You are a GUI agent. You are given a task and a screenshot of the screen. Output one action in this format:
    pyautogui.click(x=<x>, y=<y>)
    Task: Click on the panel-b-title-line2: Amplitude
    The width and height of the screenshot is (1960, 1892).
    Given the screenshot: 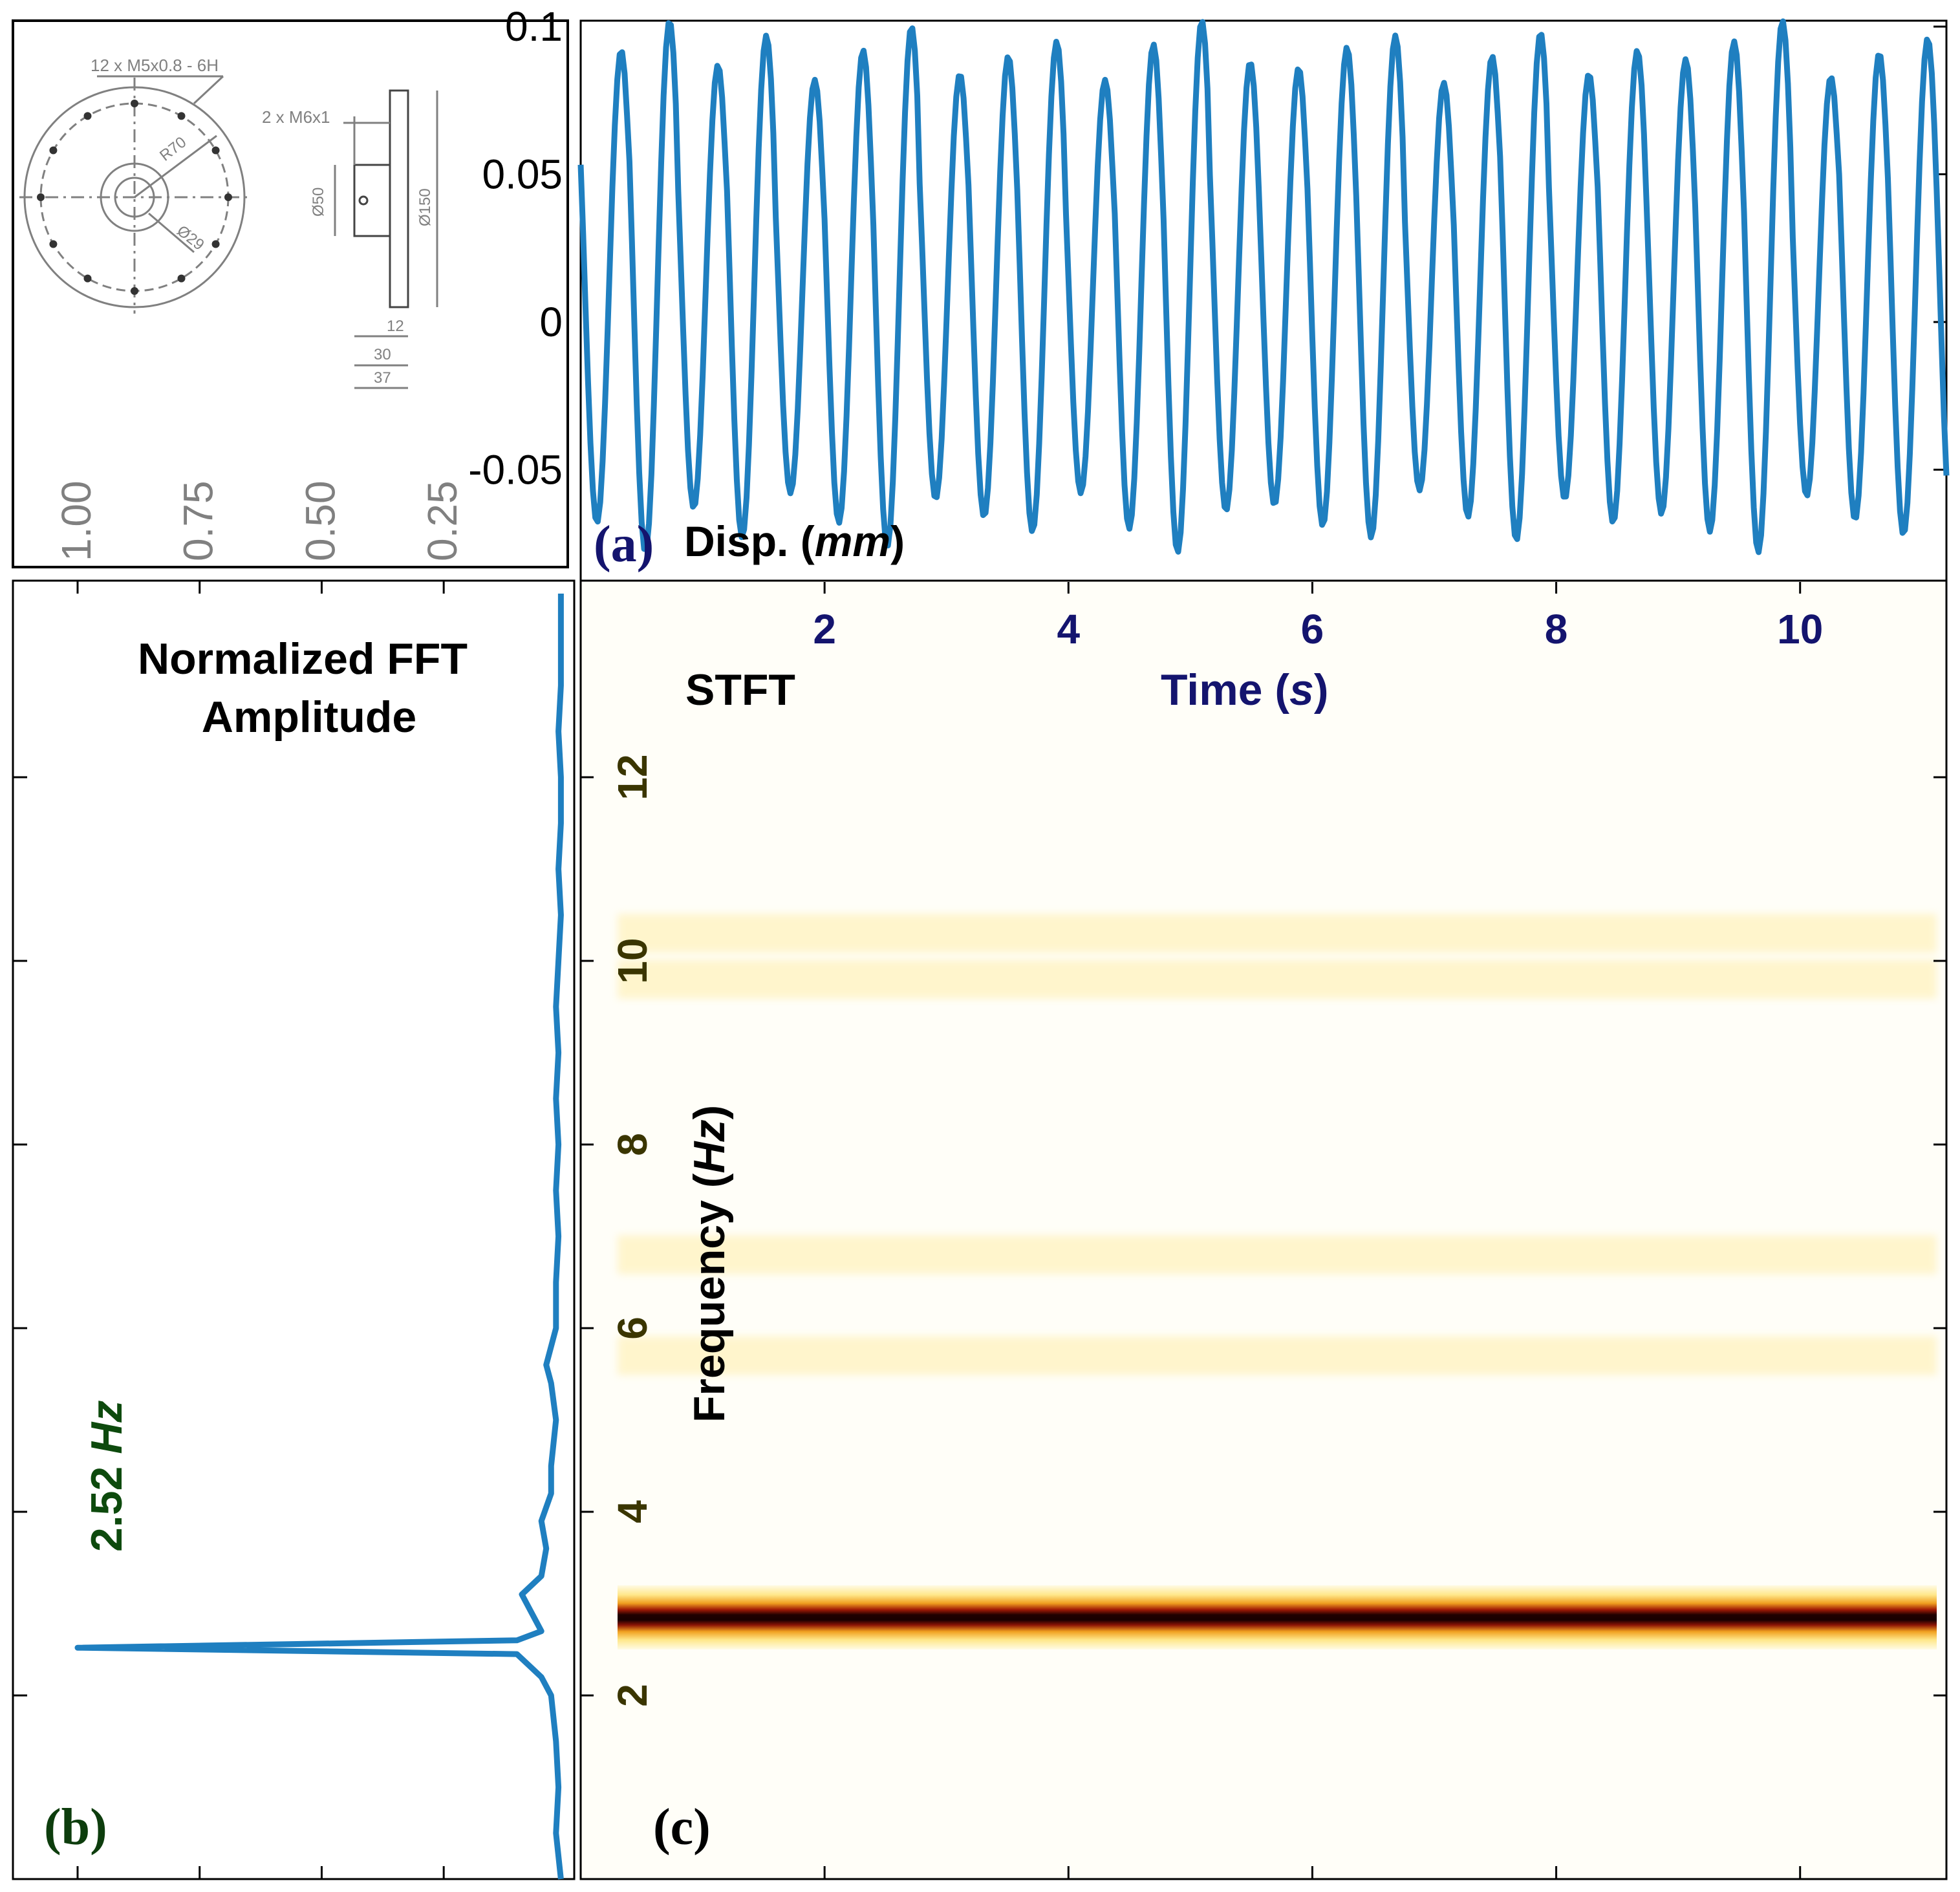 What is the action you would take?
    pyautogui.click(x=309, y=717)
    